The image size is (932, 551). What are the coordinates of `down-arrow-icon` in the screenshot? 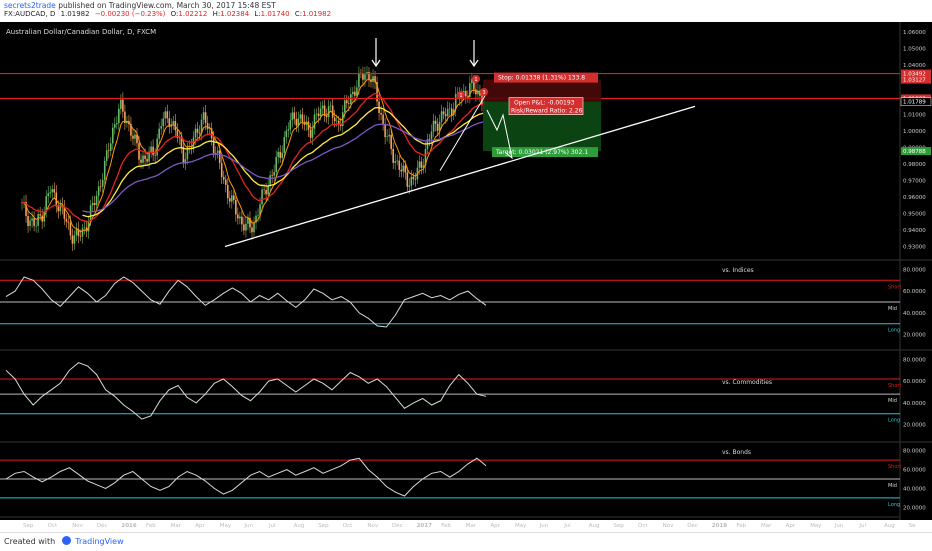 It's located at (376, 63).